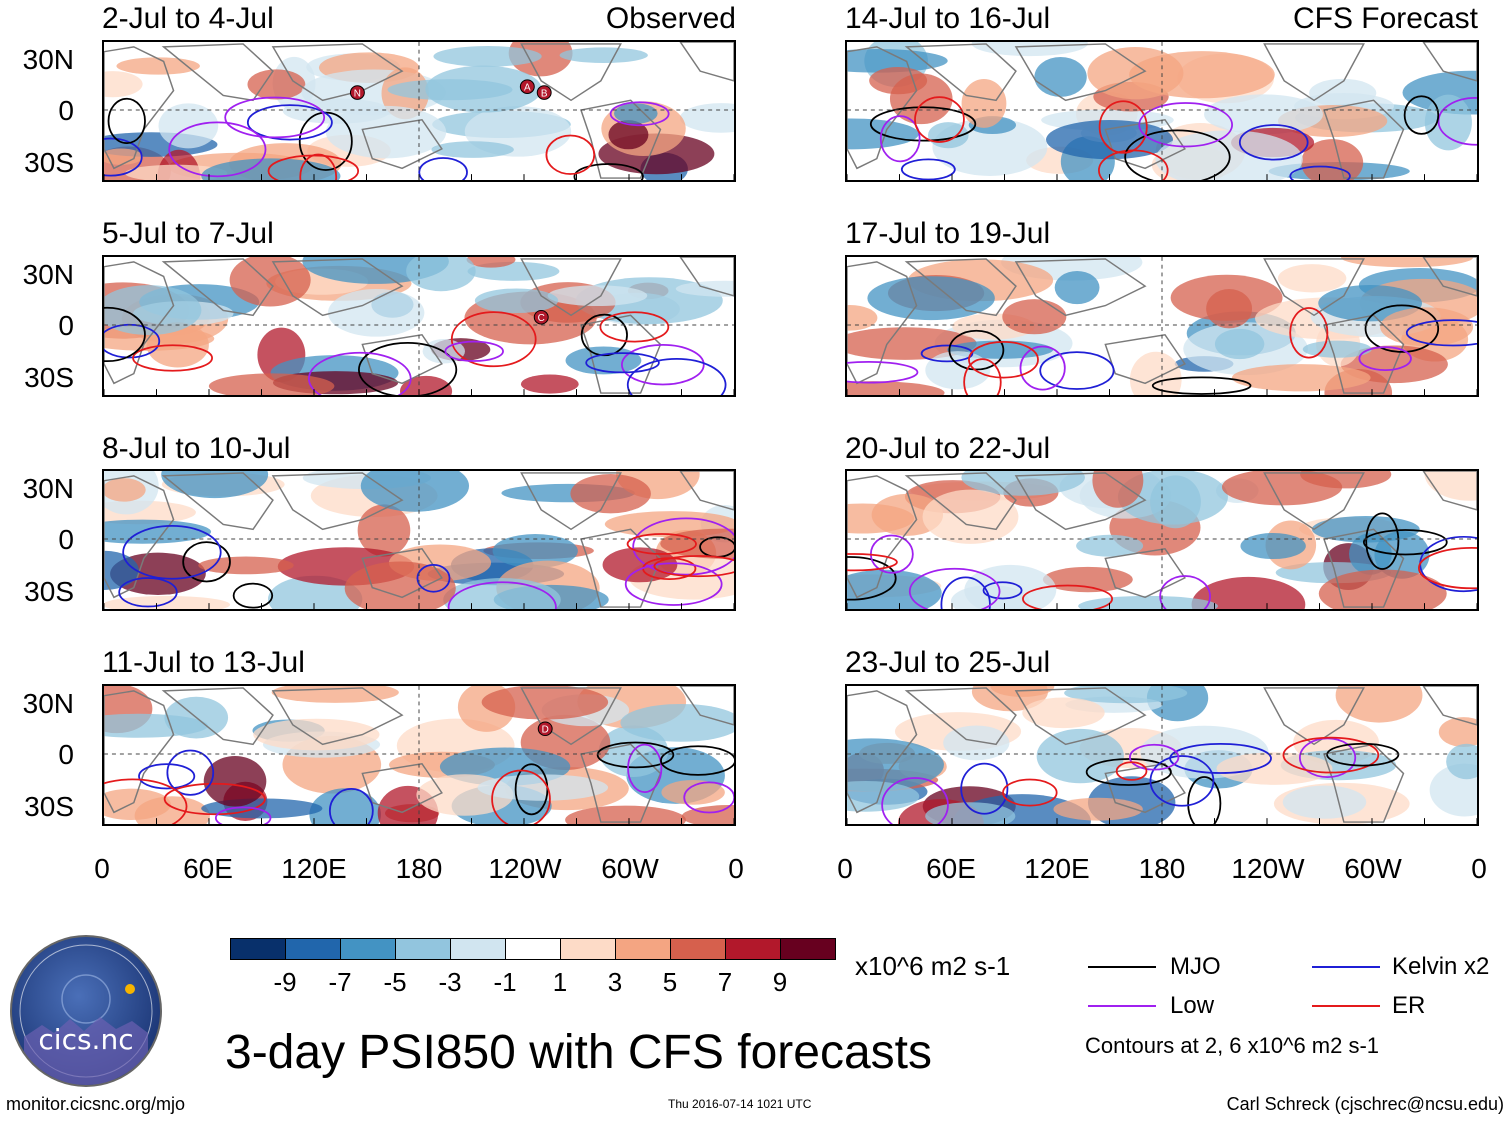 The height and width of the screenshot is (1121, 1510). What do you see at coordinates (1346, 1006) in the screenshot?
I see `legend-line-er` at bounding box center [1346, 1006].